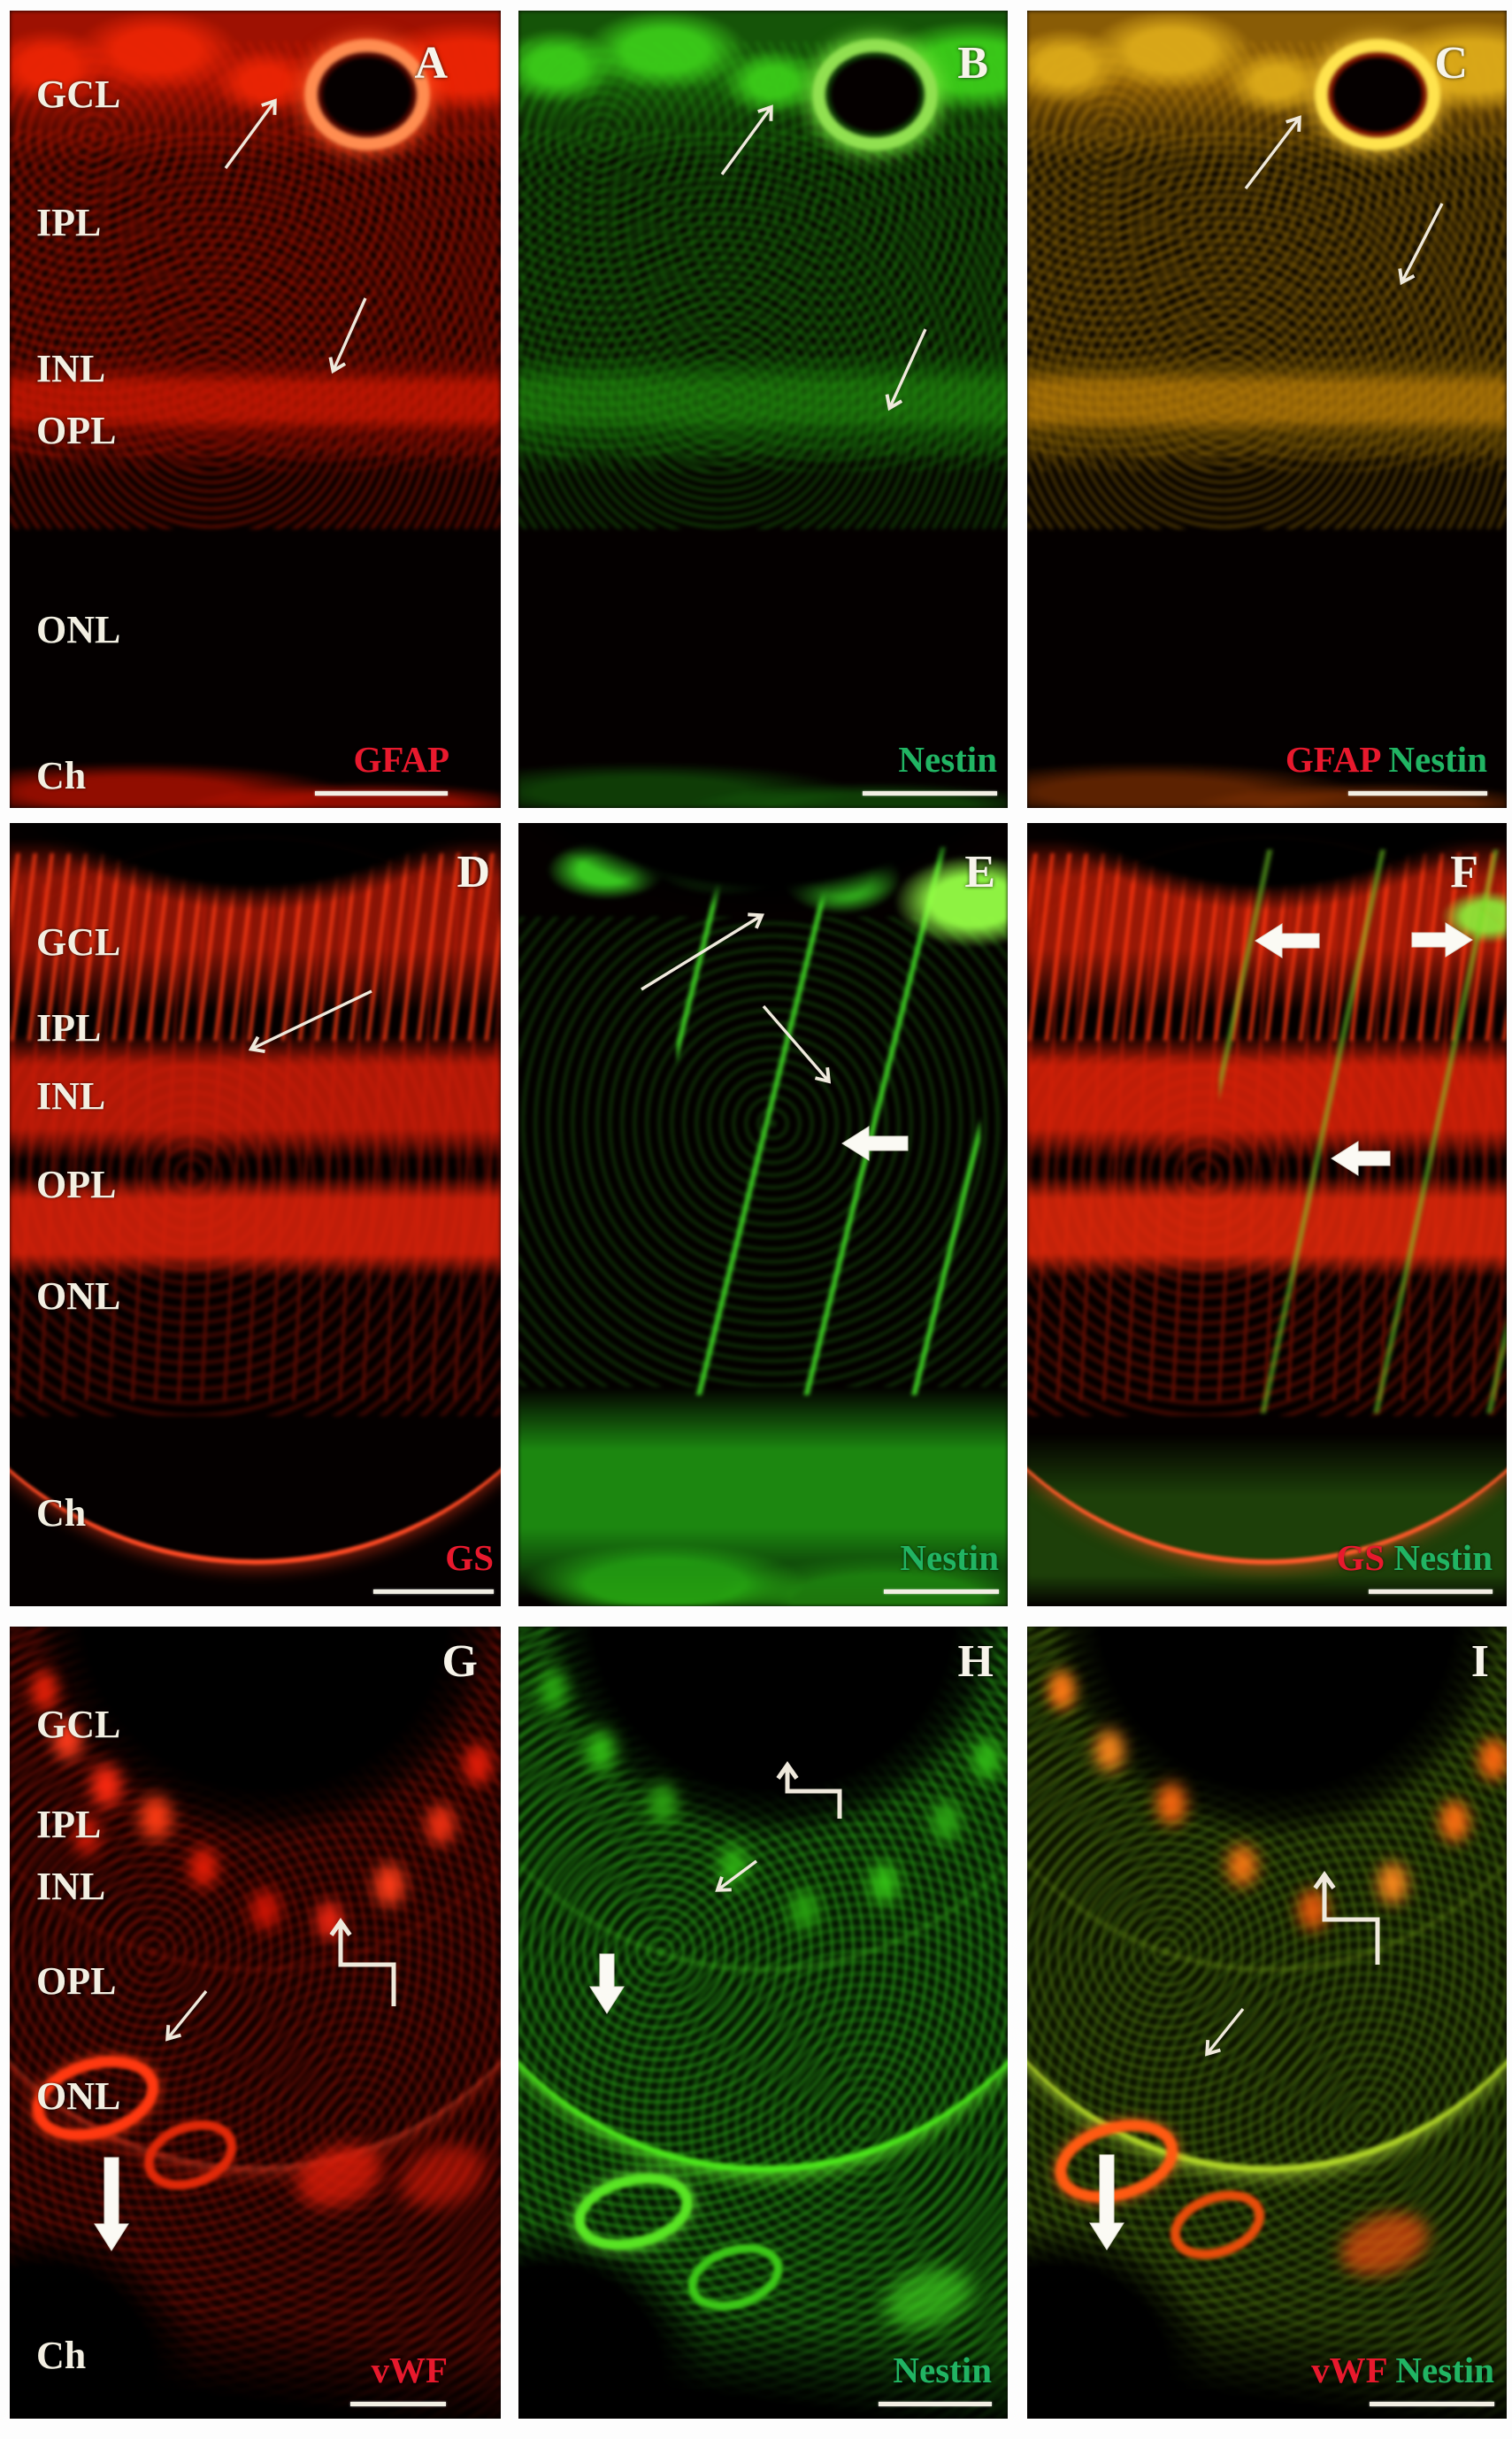 The image size is (1512, 2439). I want to click on panel-letter: B, so click(973, 63).